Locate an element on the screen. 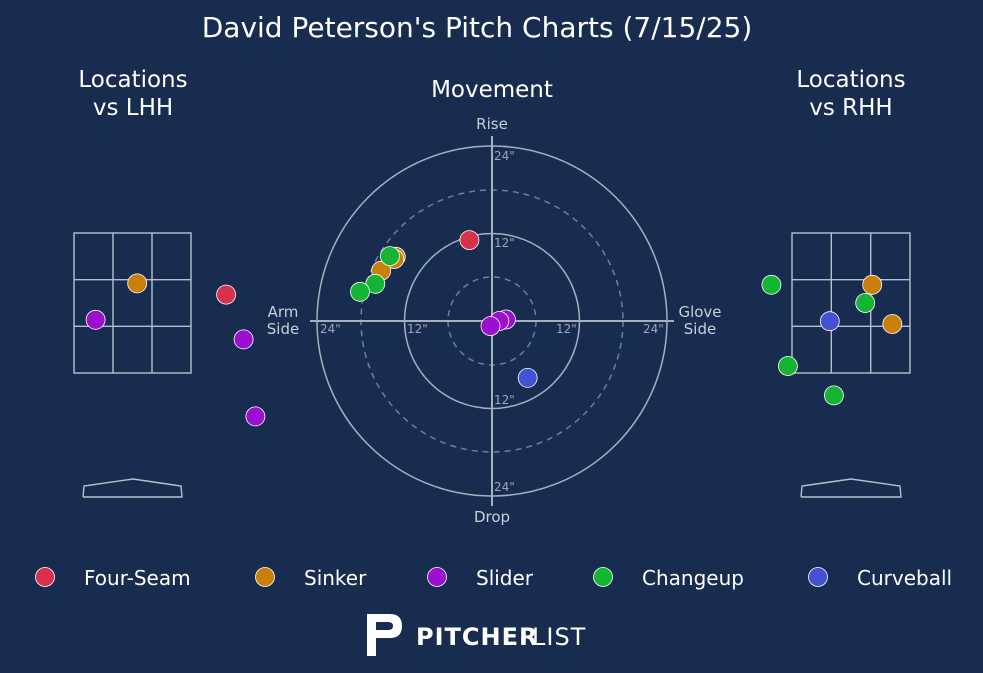 The width and height of the screenshot is (983, 673). ring-label-top-24: 24" is located at coordinates (504, 156).